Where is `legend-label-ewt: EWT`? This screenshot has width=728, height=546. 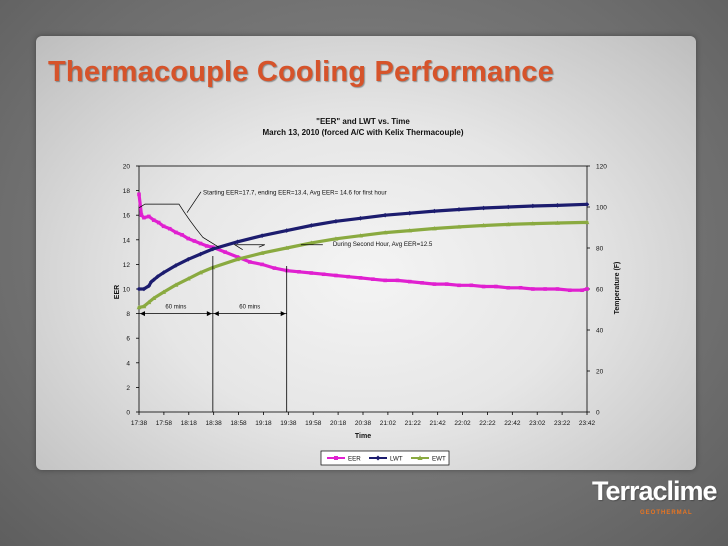
legend-label-ewt: EWT is located at coordinates (439, 459).